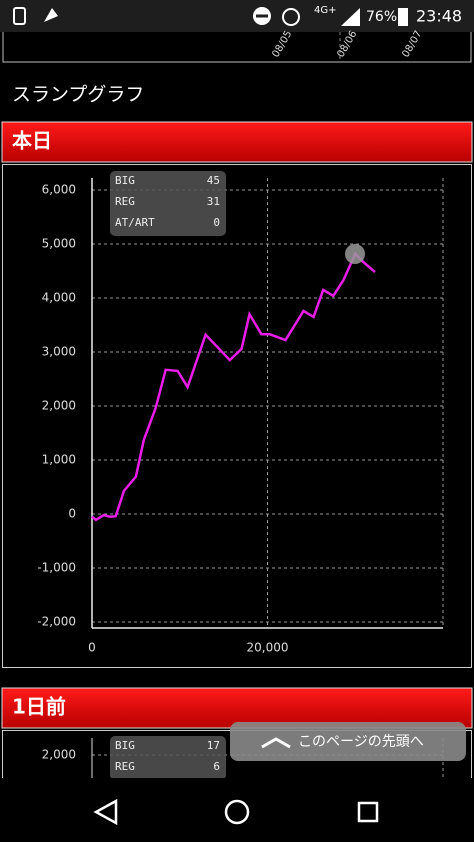 The height and width of the screenshot is (842, 474). I want to click on y-tick-label: 3,000, so click(59, 352).